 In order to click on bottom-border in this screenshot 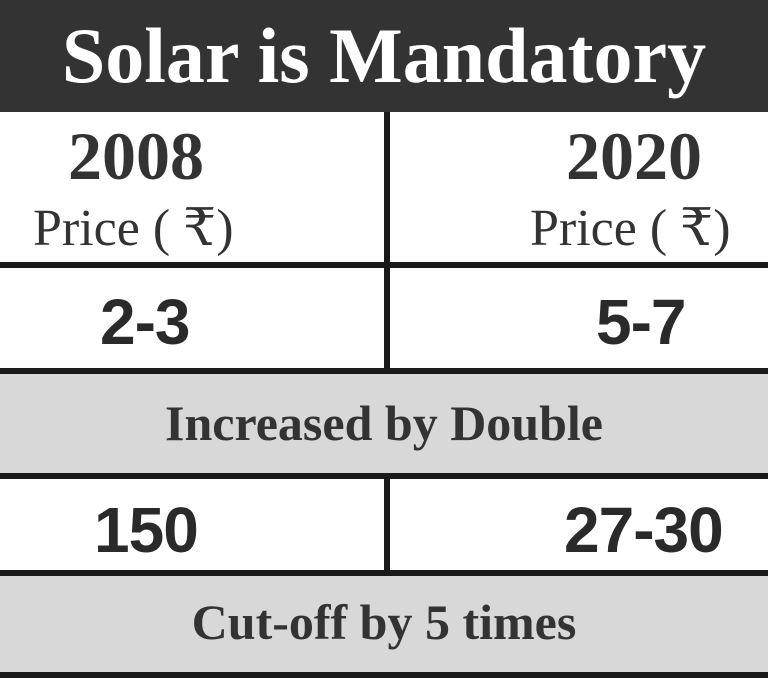, I will do `click(384, 675)`.